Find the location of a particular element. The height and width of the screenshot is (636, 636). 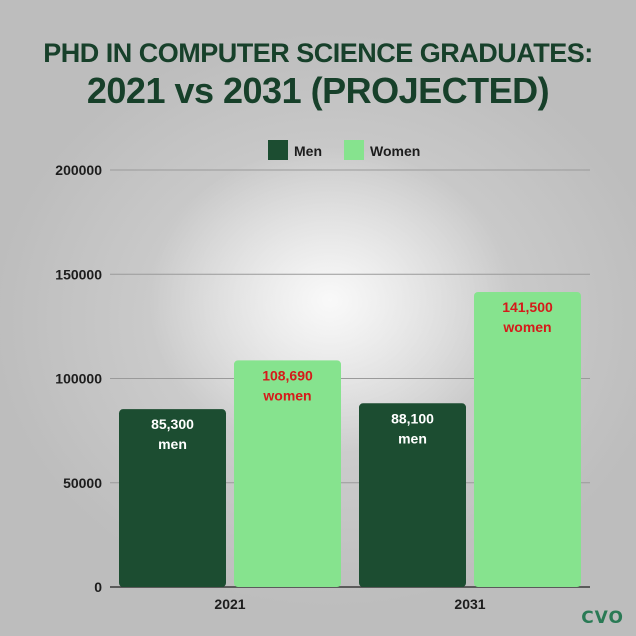

chart-title-line2: 2021 vs 2031 (PROJECTED) is located at coordinates (318, 90).